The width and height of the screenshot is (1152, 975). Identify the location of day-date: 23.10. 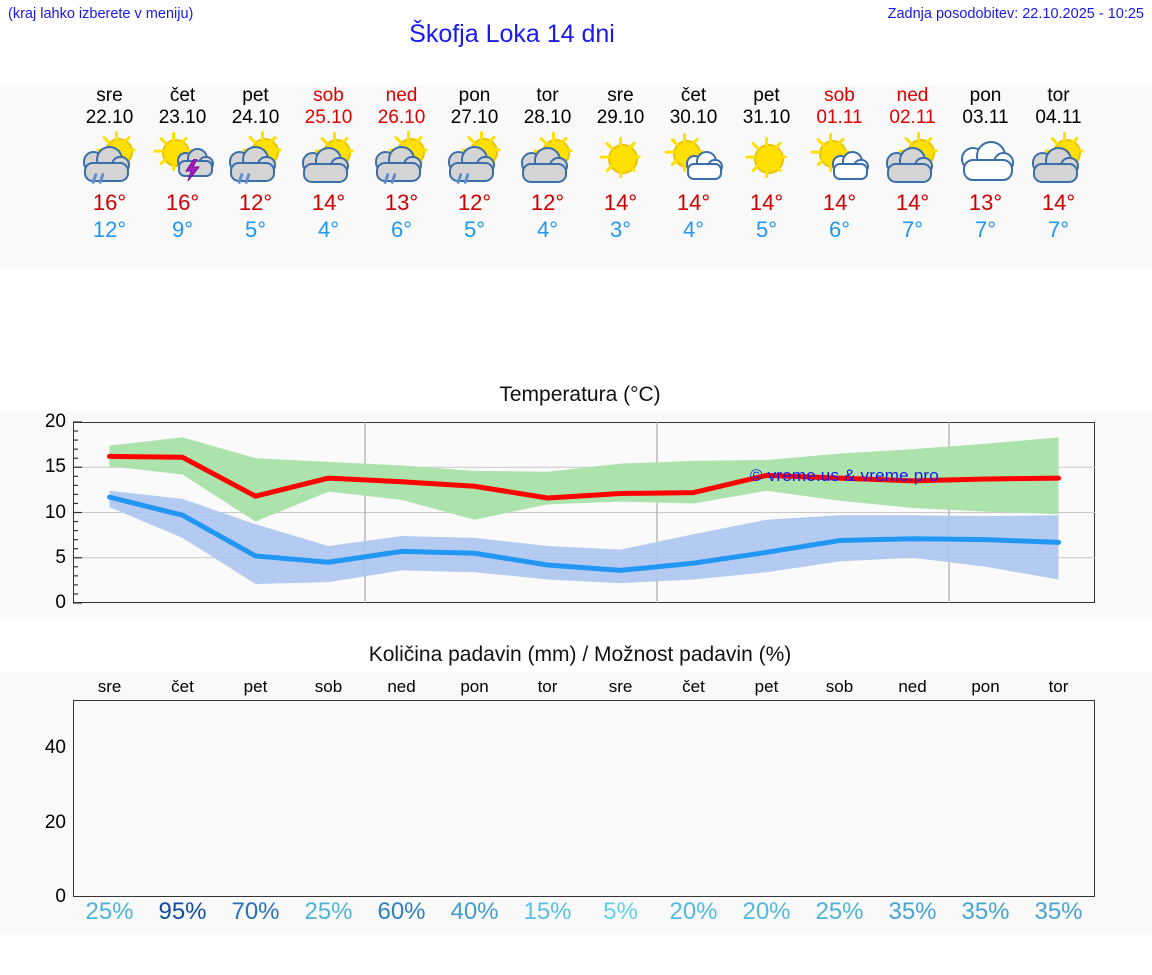
(182, 117).